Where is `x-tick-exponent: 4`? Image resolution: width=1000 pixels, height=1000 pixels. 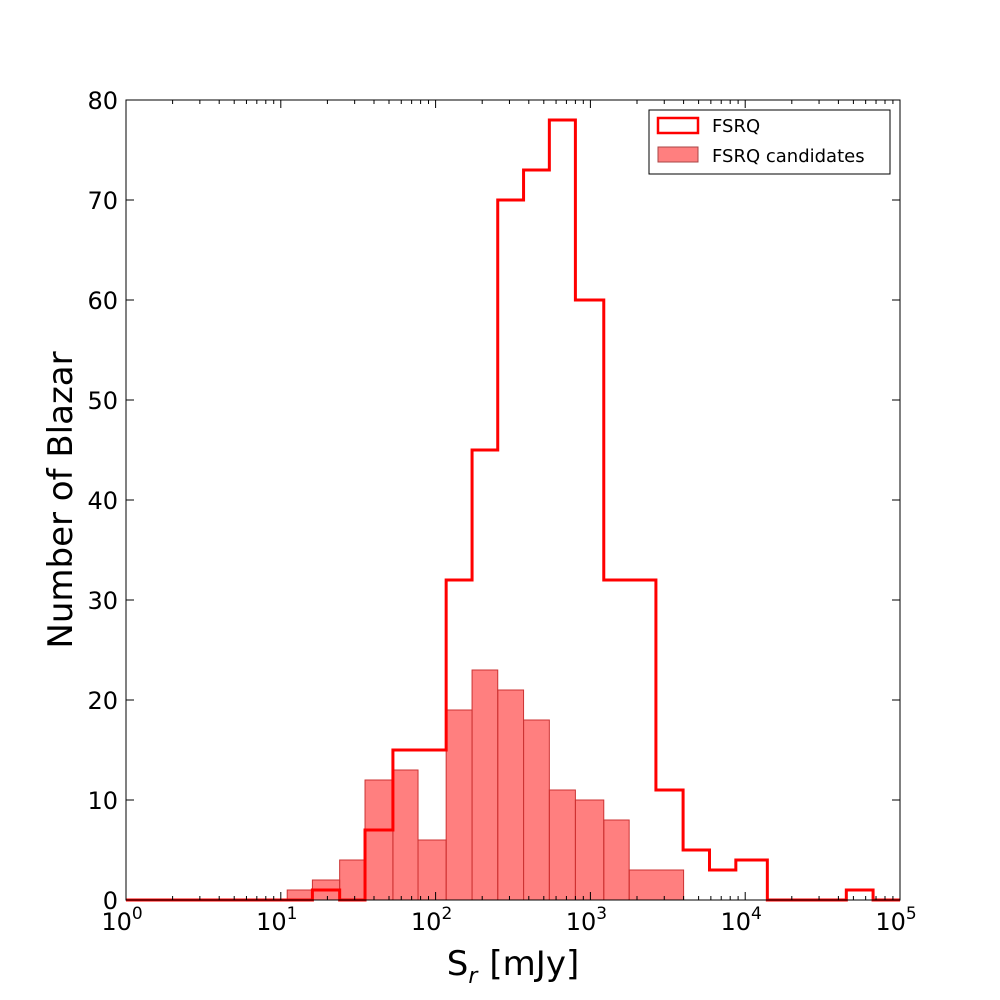 x-tick-exponent: 4 is located at coordinates (756, 914).